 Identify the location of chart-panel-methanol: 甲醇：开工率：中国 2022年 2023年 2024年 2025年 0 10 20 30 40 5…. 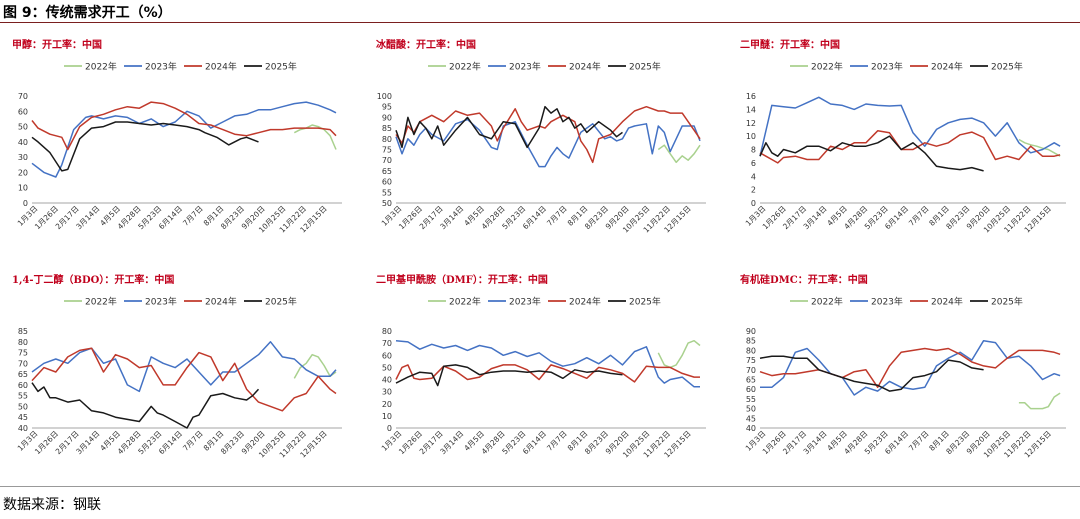
(178, 145).